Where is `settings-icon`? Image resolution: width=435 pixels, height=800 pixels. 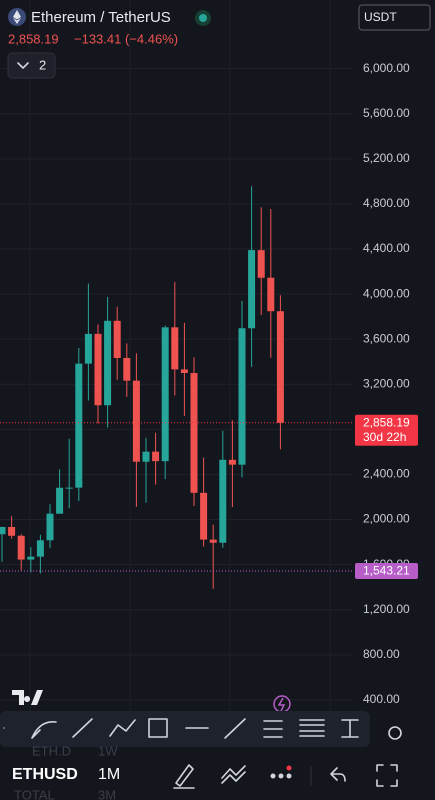
settings-icon is located at coordinates (395, 733).